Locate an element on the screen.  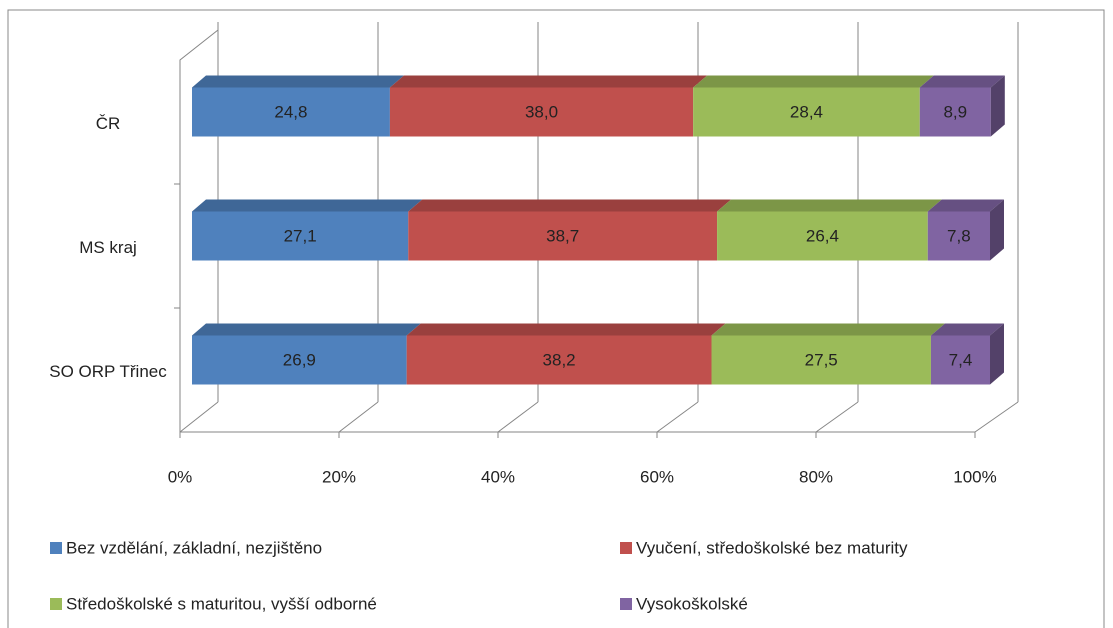
category-label: MS kraj is located at coordinates (108, 247).